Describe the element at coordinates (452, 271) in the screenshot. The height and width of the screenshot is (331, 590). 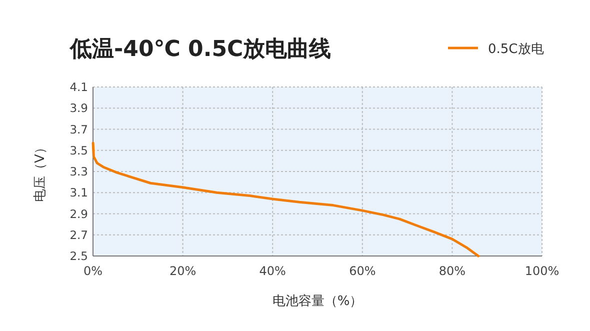
I see `x-tick-label: 80%` at that location.